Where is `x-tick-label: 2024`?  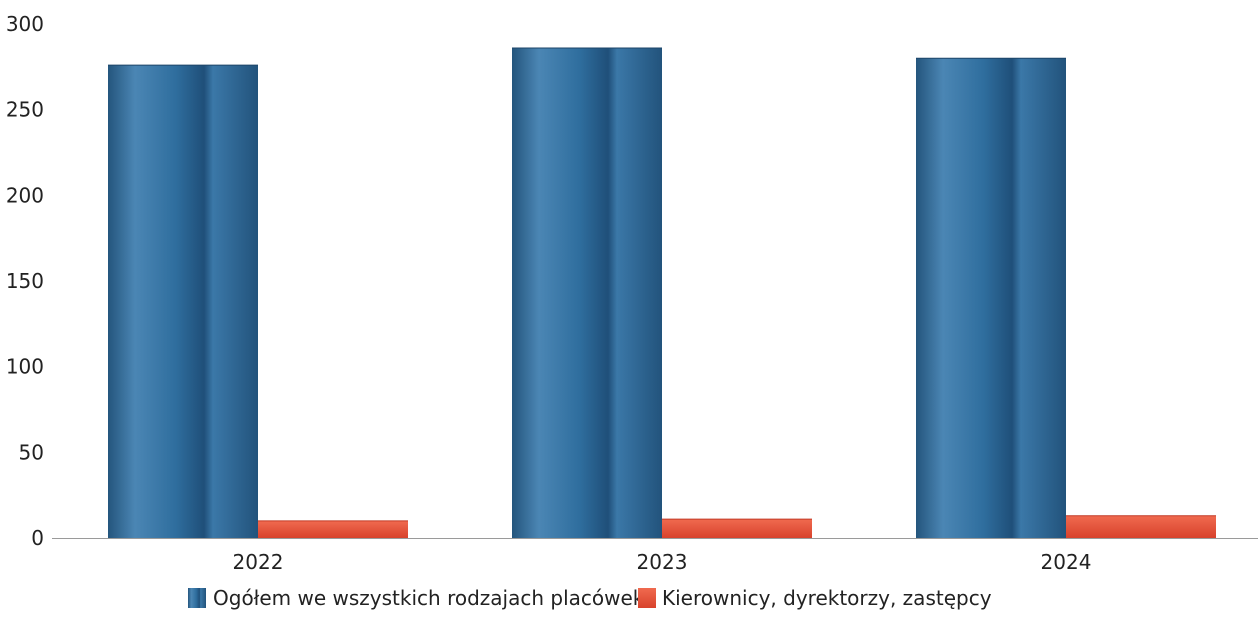
x-tick-label: 2024 is located at coordinates (1066, 562).